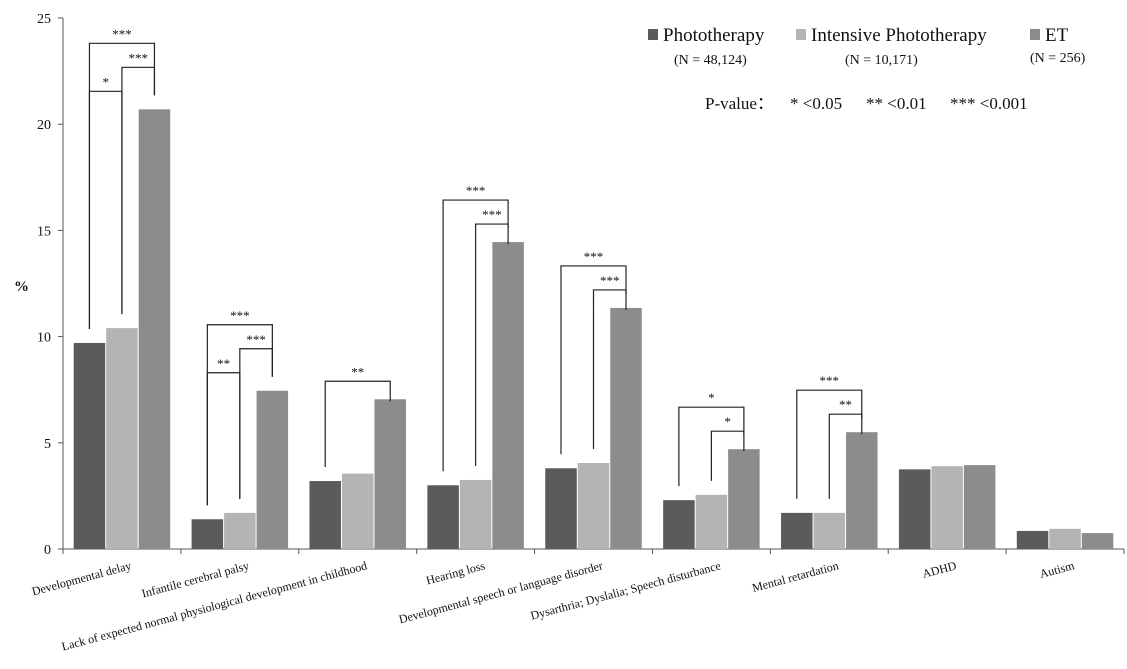 The image size is (1127, 669). What do you see at coordinates (44, 231) in the screenshot?
I see `y-tick-label: 15` at bounding box center [44, 231].